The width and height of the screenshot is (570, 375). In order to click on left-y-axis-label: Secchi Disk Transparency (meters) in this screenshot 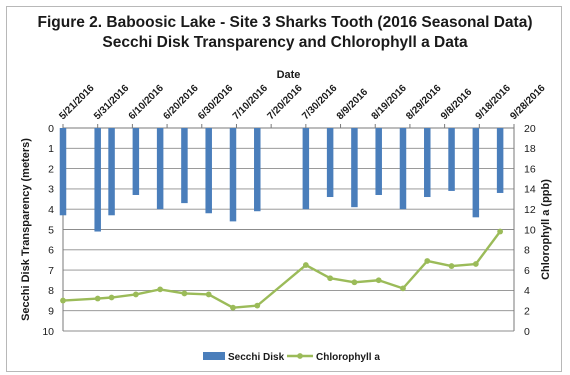, I will do `click(26, 229)`.